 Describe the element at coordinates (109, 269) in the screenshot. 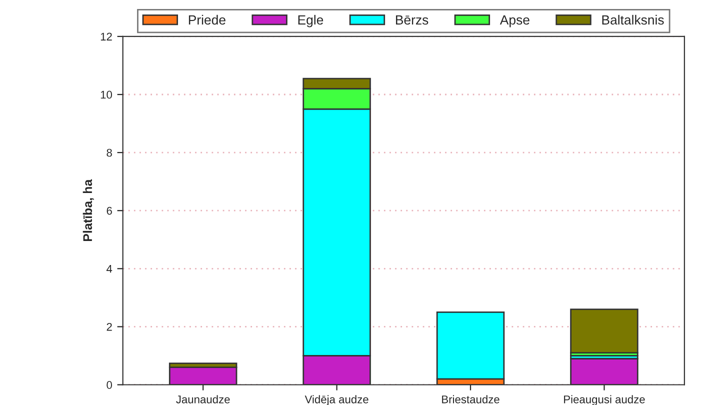

I see `y-tick-label: 4` at that location.